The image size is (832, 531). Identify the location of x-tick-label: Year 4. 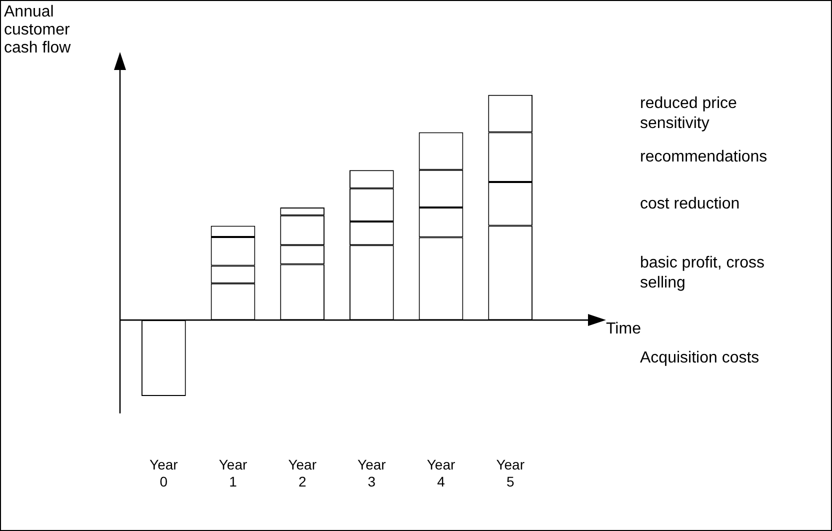
(441, 473).